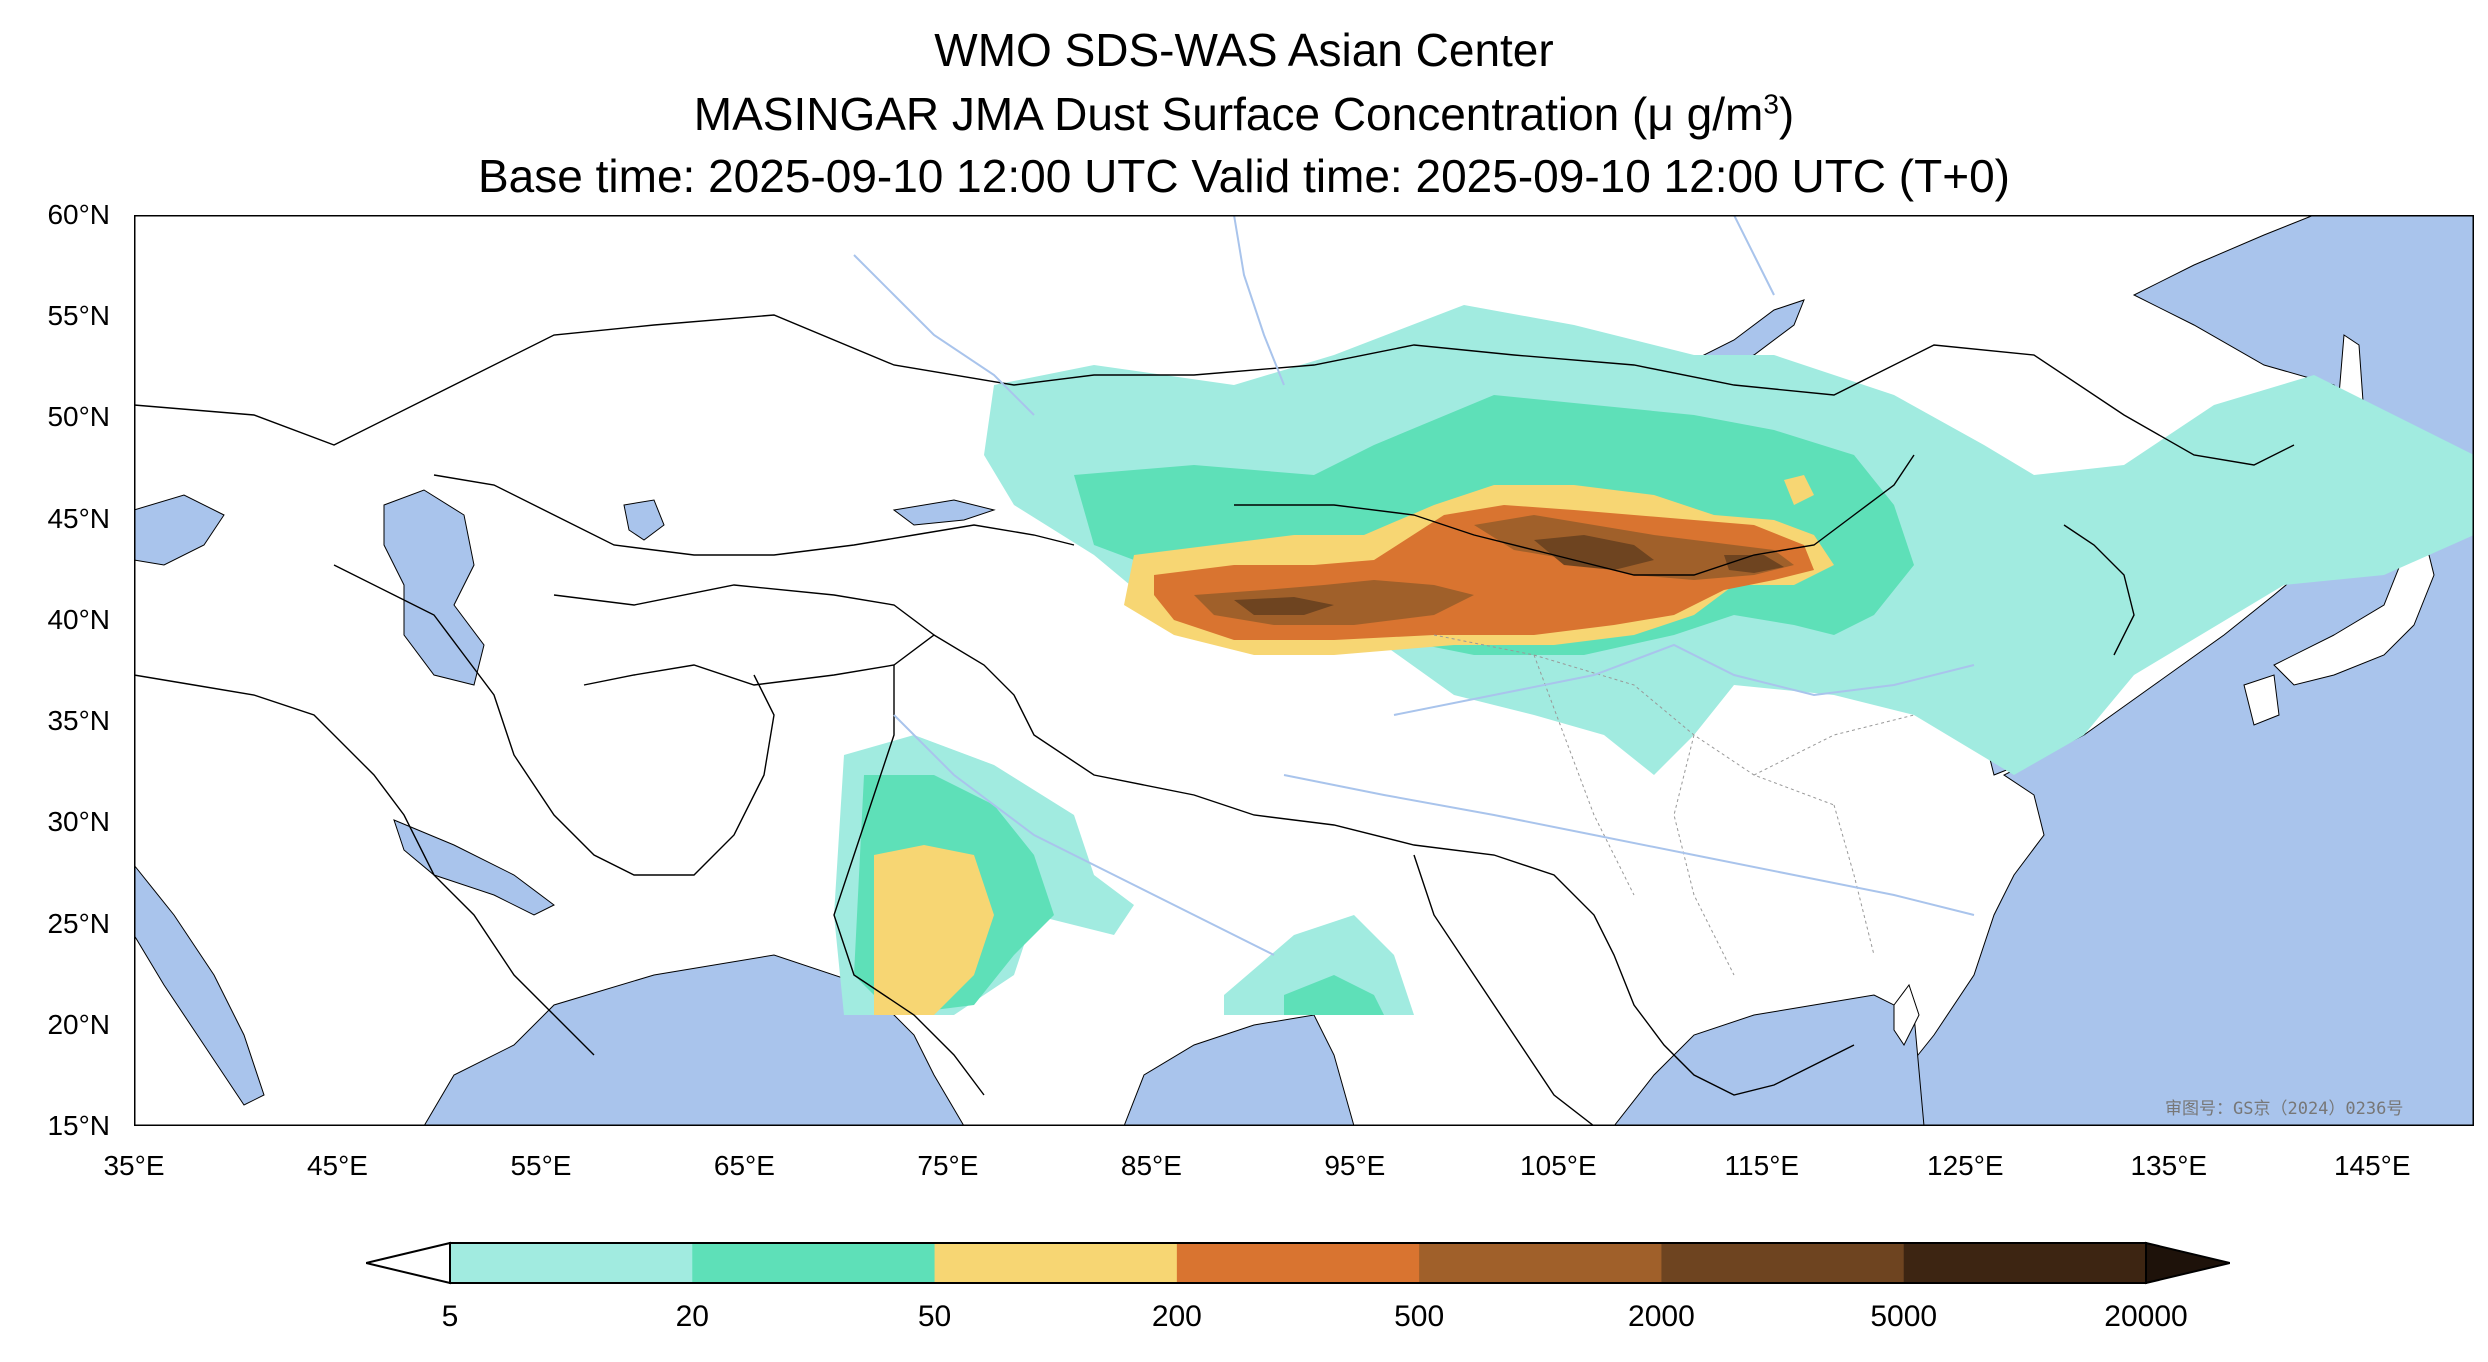 The width and height of the screenshot is (2488, 1362). What do you see at coordinates (744, 1165) in the screenshot?
I see `lon-tick-label: 65°E` at bounding box center [744, 1165].